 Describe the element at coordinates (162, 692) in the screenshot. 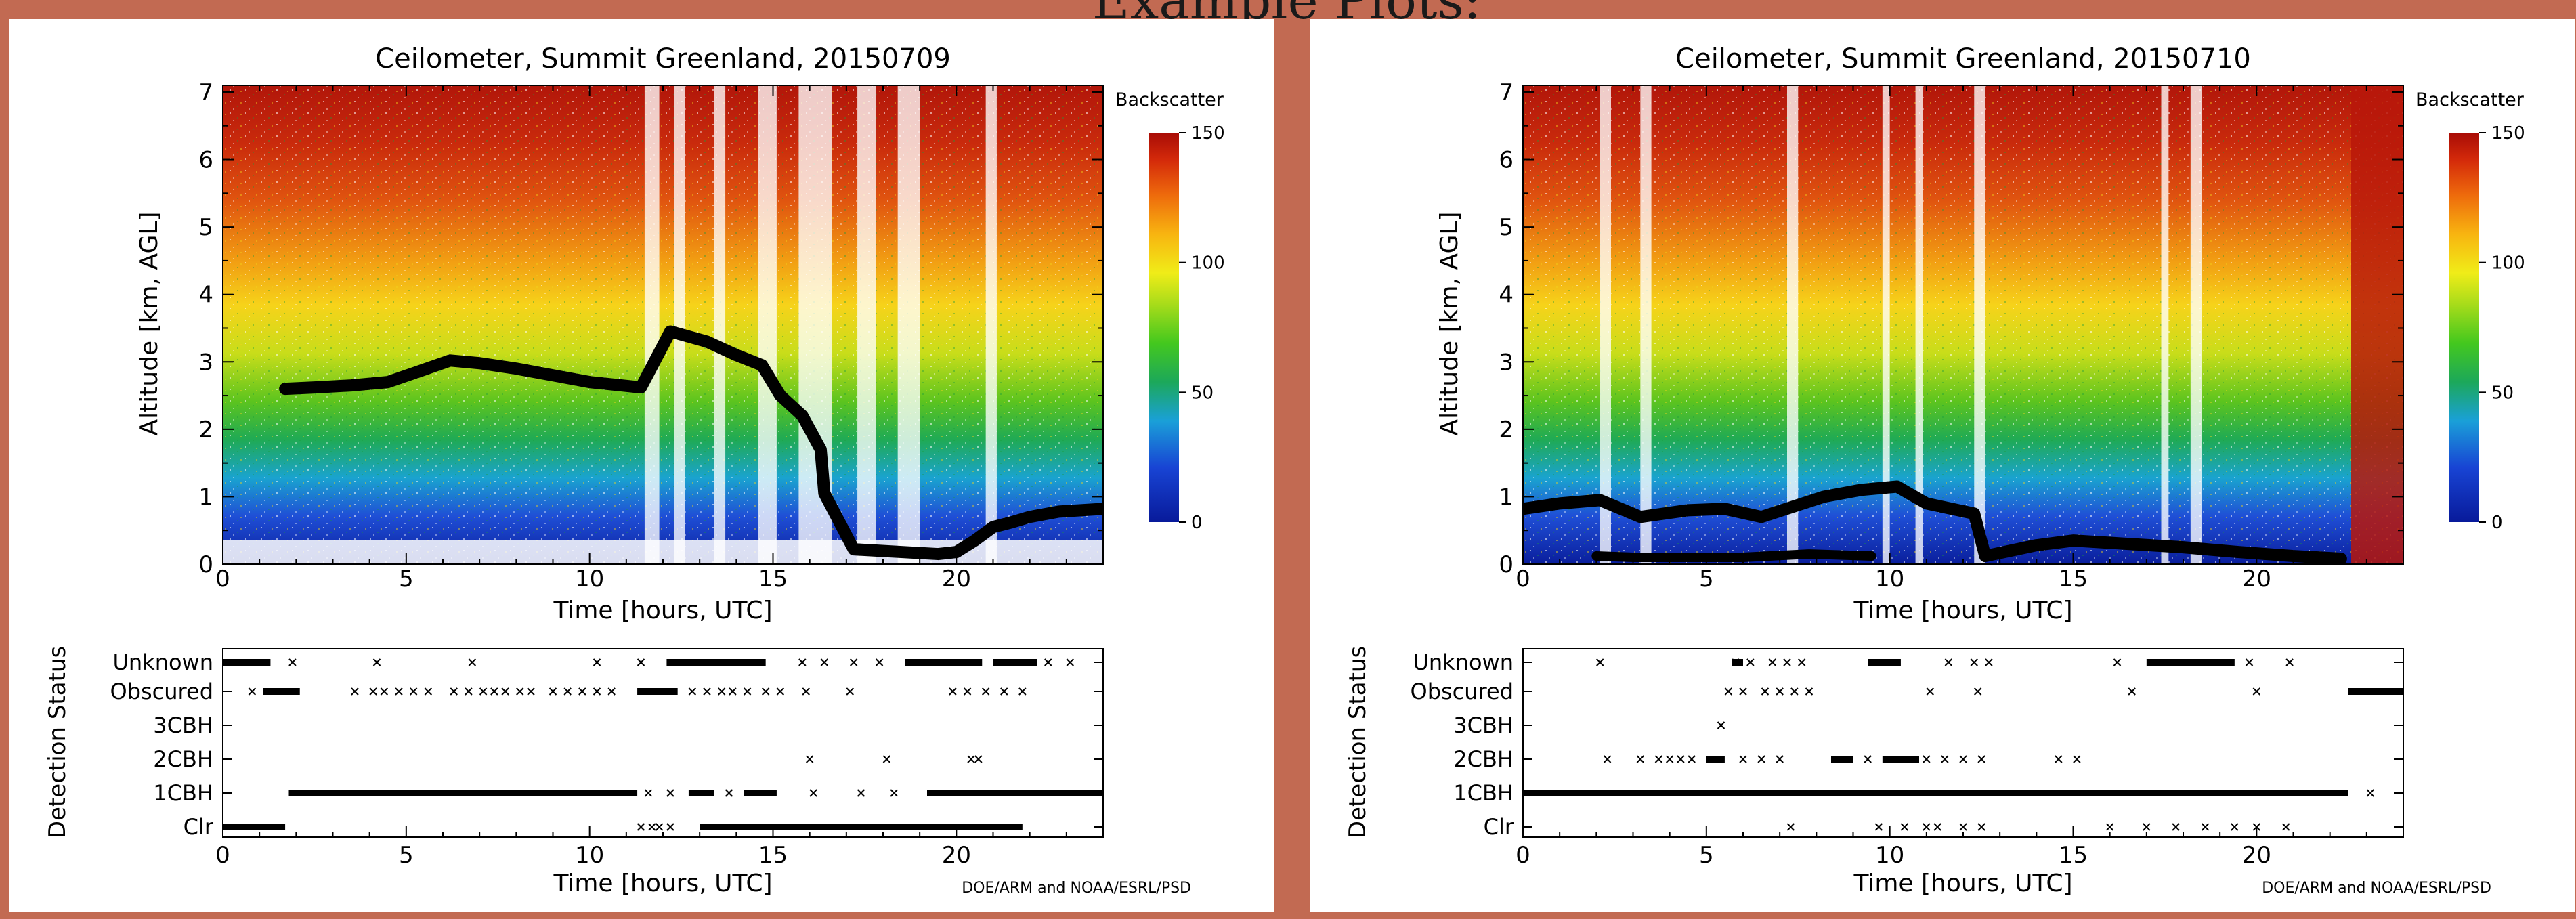

I see `status-category-label: Obscured` at that location.